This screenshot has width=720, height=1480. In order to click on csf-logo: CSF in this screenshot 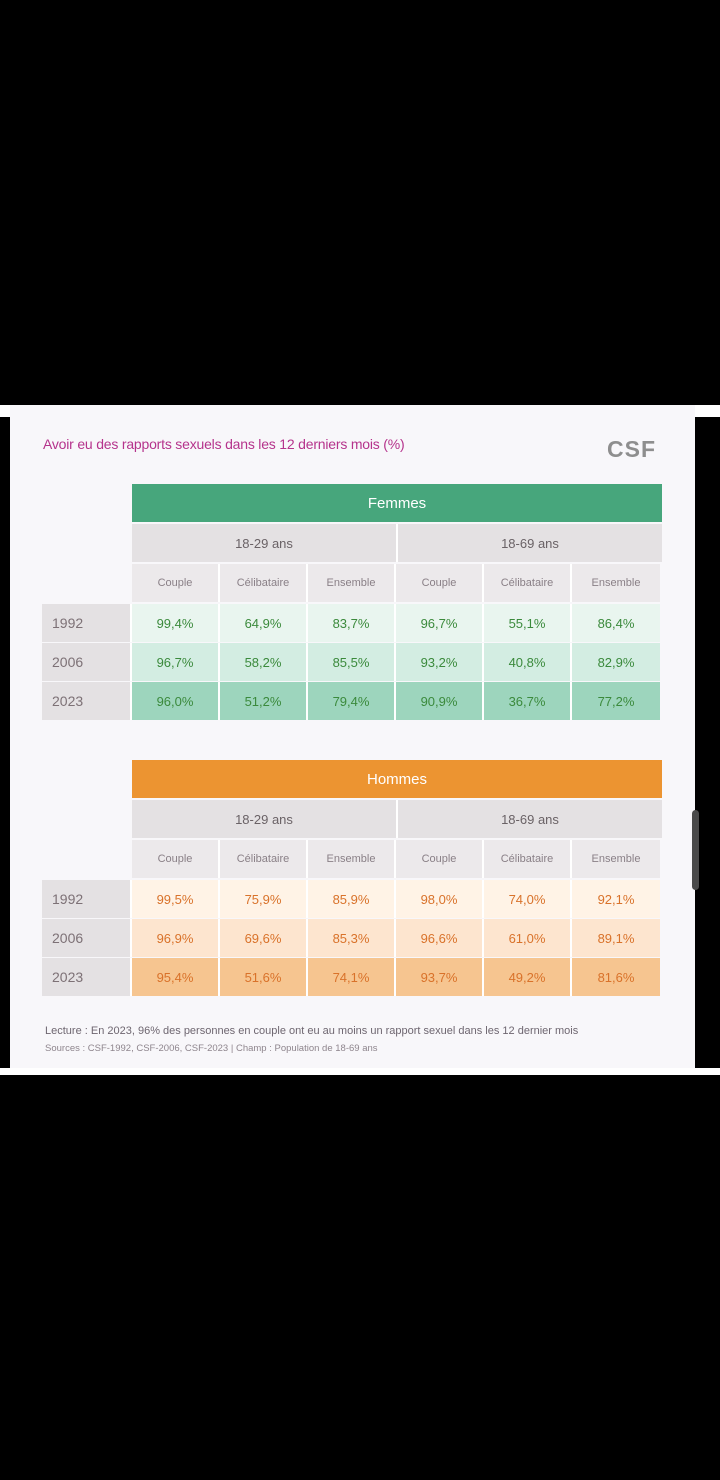, I will do `click(631, 449)`.